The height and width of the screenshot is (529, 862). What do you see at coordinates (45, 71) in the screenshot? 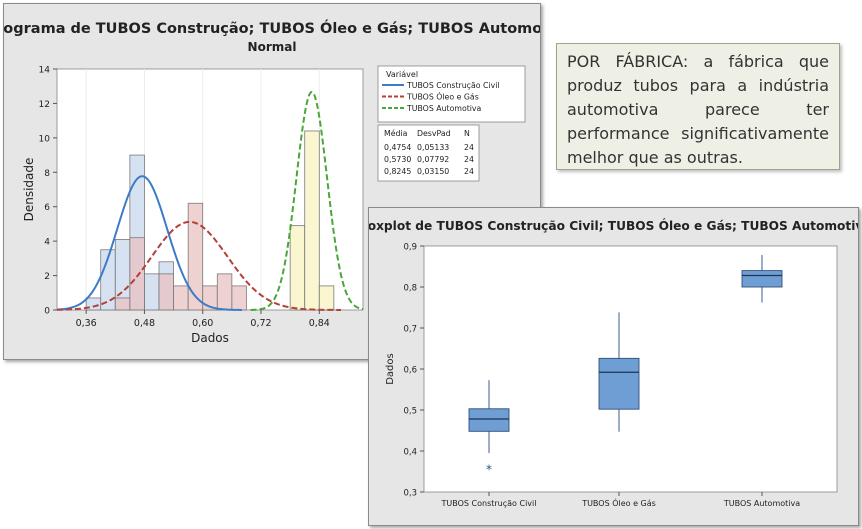
I see `histogram-y-tick-label: 14` at bounding box center [45, 71].